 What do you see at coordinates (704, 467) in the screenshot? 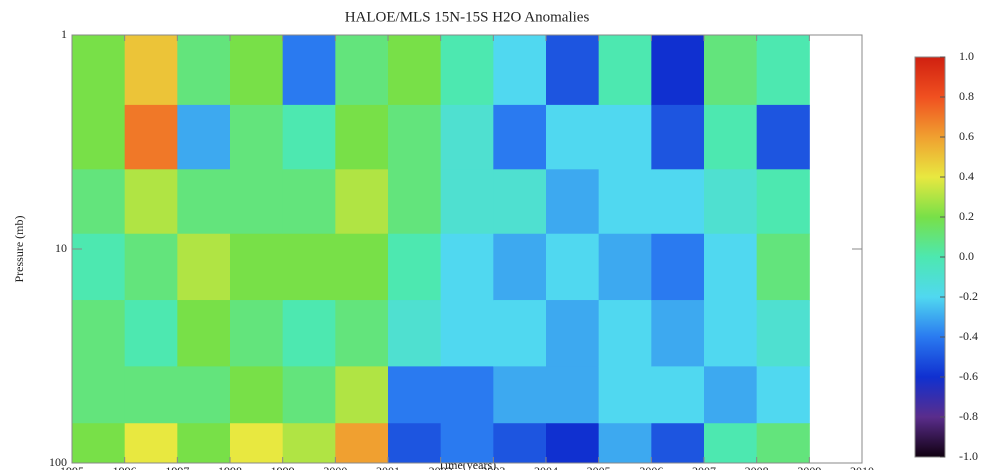
I see `x-tick-label: 2007` at bounding box center [704, 467].